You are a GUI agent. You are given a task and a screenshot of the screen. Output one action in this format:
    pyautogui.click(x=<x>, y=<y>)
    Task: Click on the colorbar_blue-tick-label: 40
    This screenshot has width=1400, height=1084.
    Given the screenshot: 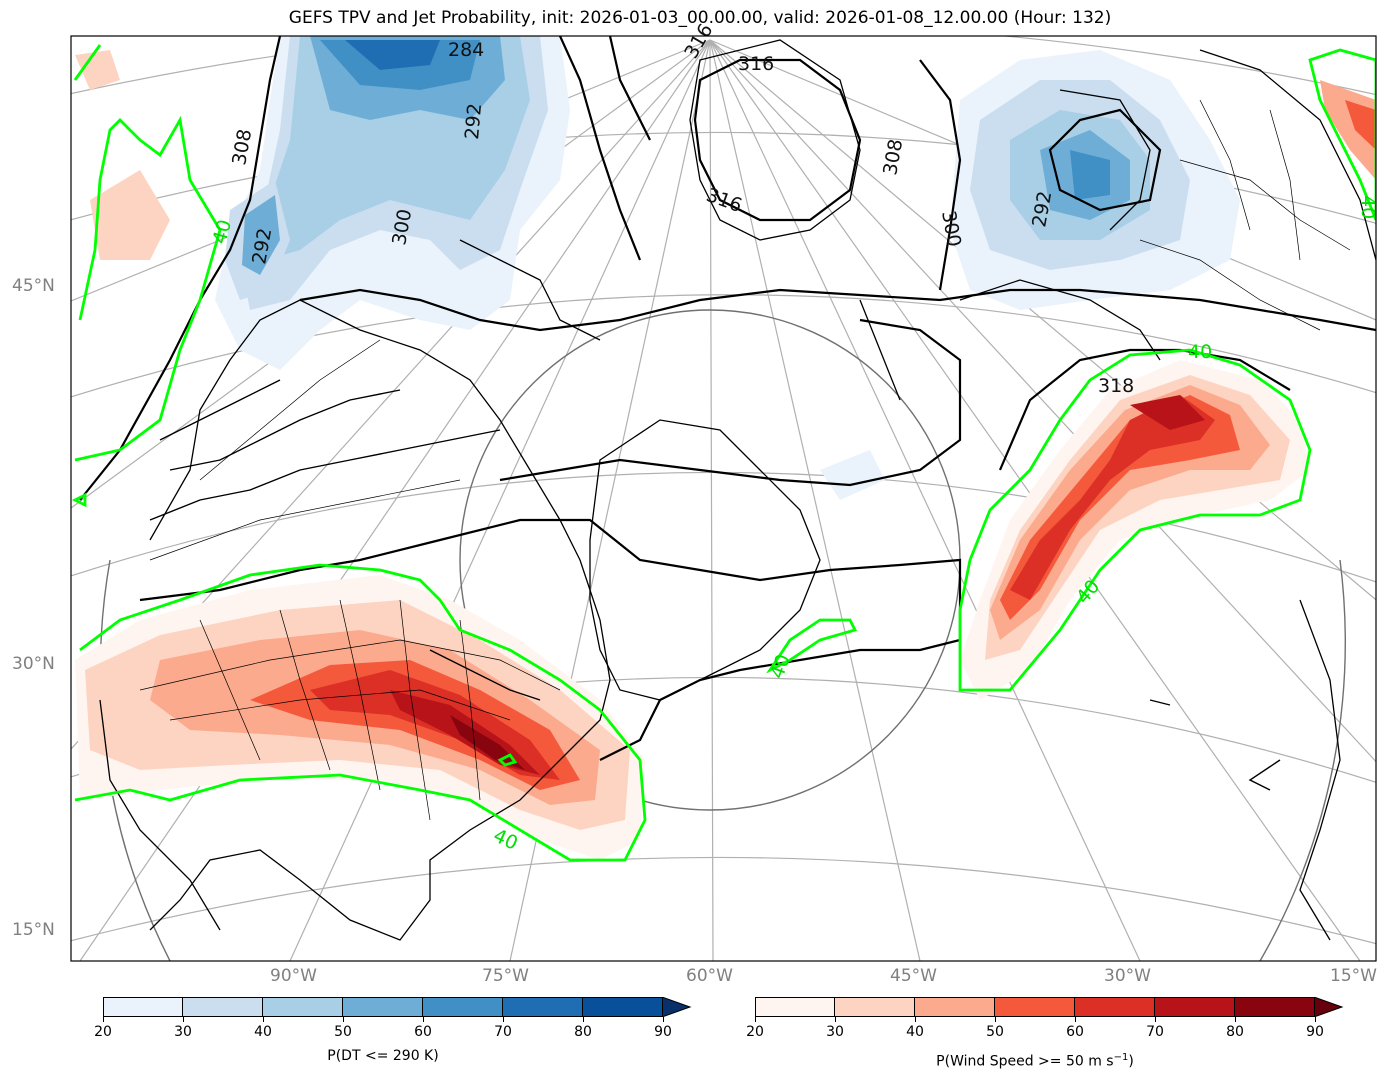 What is the action you would take?
    pyautogui.click(x=263, y=1032)
    